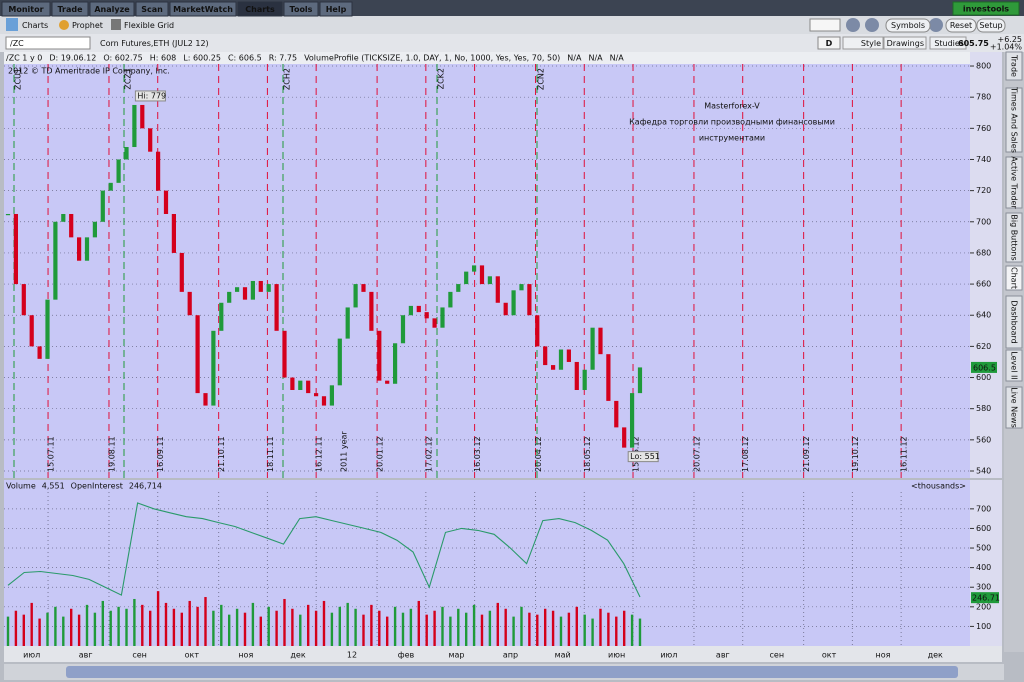  I want to click on info-item: R: 7.75, so click(283, 58).